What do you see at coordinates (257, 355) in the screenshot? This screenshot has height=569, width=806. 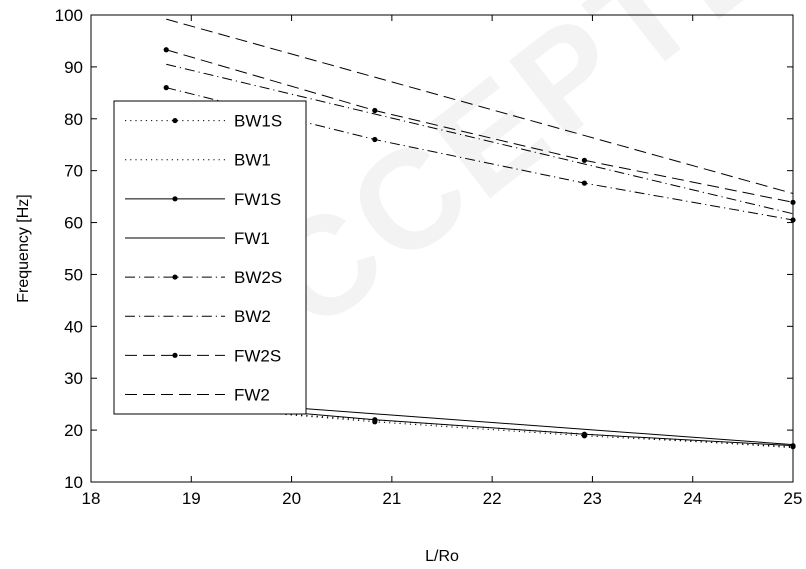 I see `legend-label-fw2s: FW2S` at bounding box center [257, 355].